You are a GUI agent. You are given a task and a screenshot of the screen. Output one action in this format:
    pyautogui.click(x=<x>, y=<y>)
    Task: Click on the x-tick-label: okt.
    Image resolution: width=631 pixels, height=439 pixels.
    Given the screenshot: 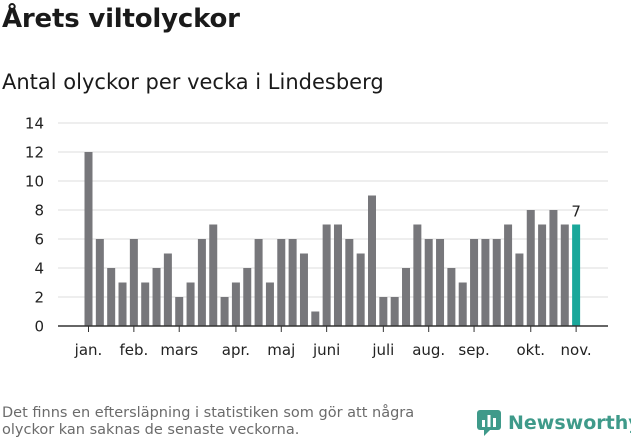 What is the action you would take?
    pyautogui.click(x=531, y=350)
    